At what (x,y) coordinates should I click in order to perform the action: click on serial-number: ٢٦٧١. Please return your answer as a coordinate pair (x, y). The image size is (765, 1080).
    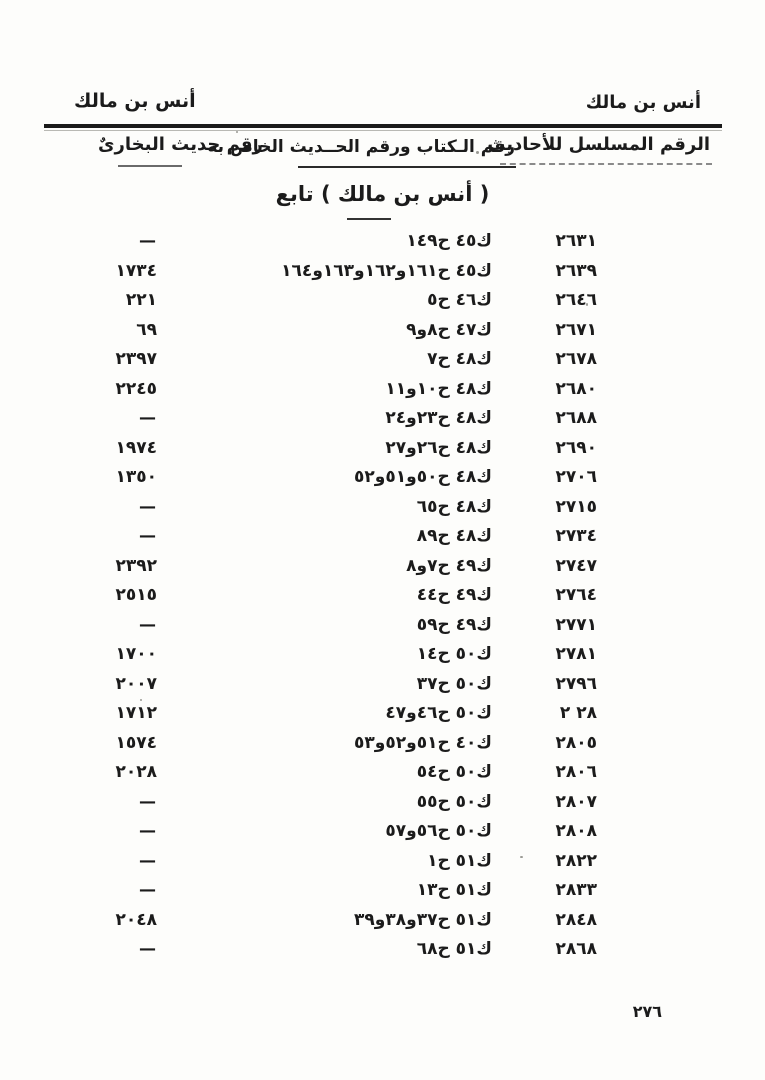
    Looking at the image, I should click on (576, 329).